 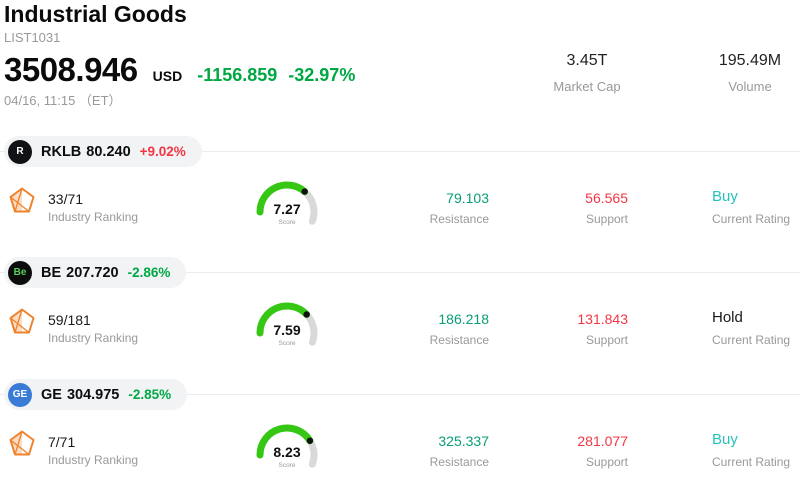 I want to click on ticker-price: GE 304.975, so click(x=80, y=395).